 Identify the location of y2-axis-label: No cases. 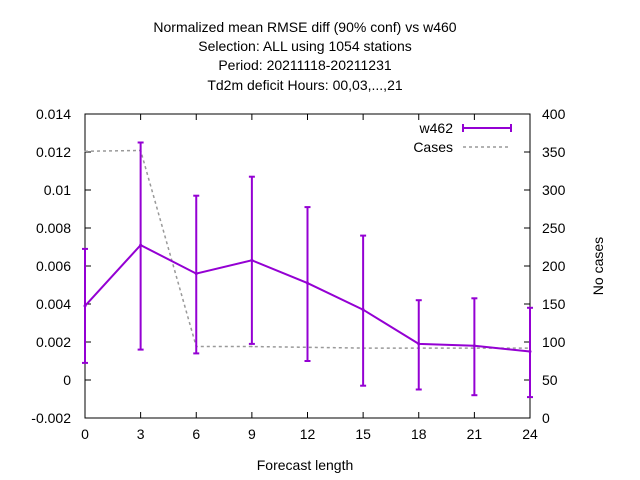
(598, 266).